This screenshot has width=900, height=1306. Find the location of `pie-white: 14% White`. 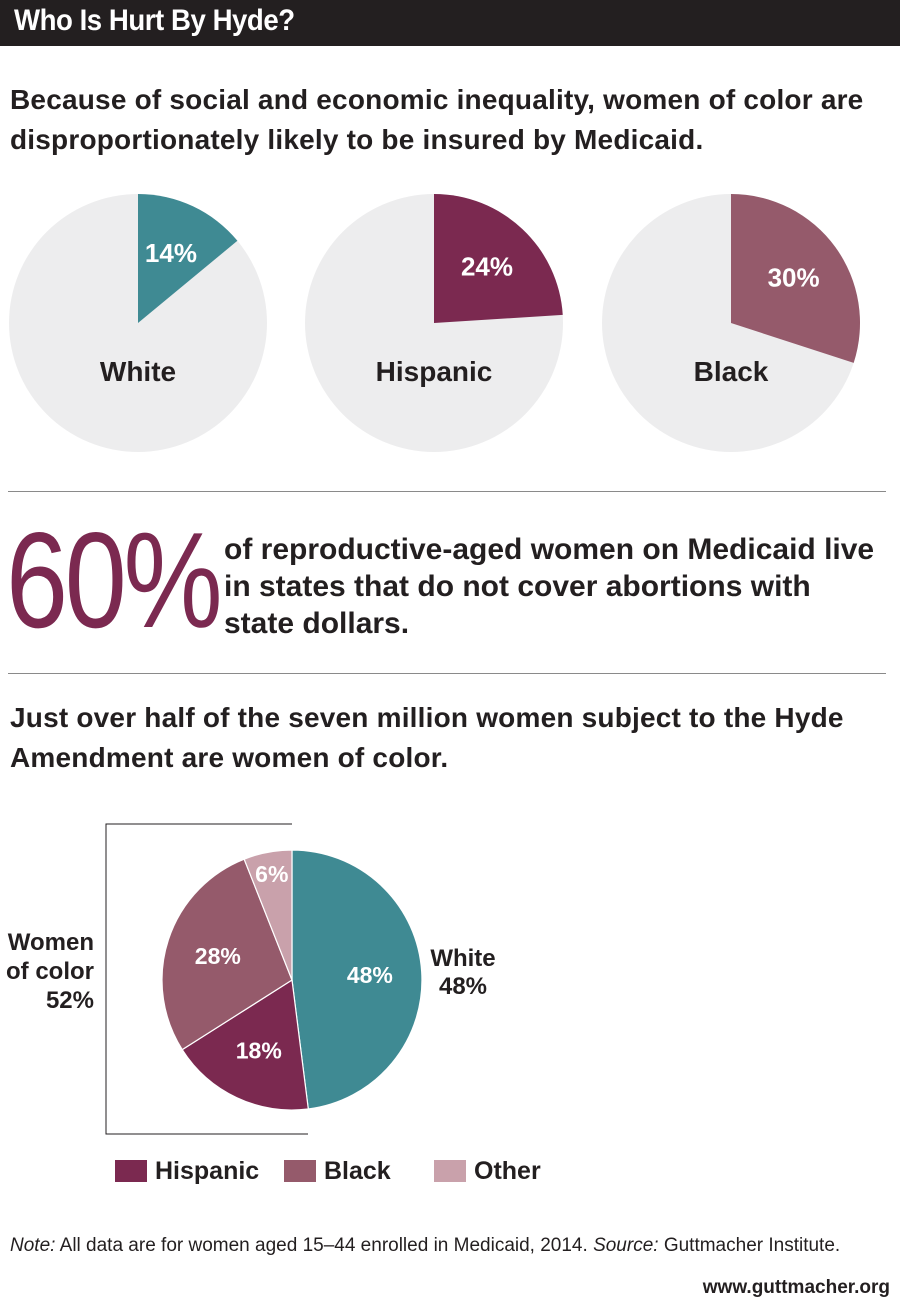

pie-white: 14% White is located at coordinates (138, 323).